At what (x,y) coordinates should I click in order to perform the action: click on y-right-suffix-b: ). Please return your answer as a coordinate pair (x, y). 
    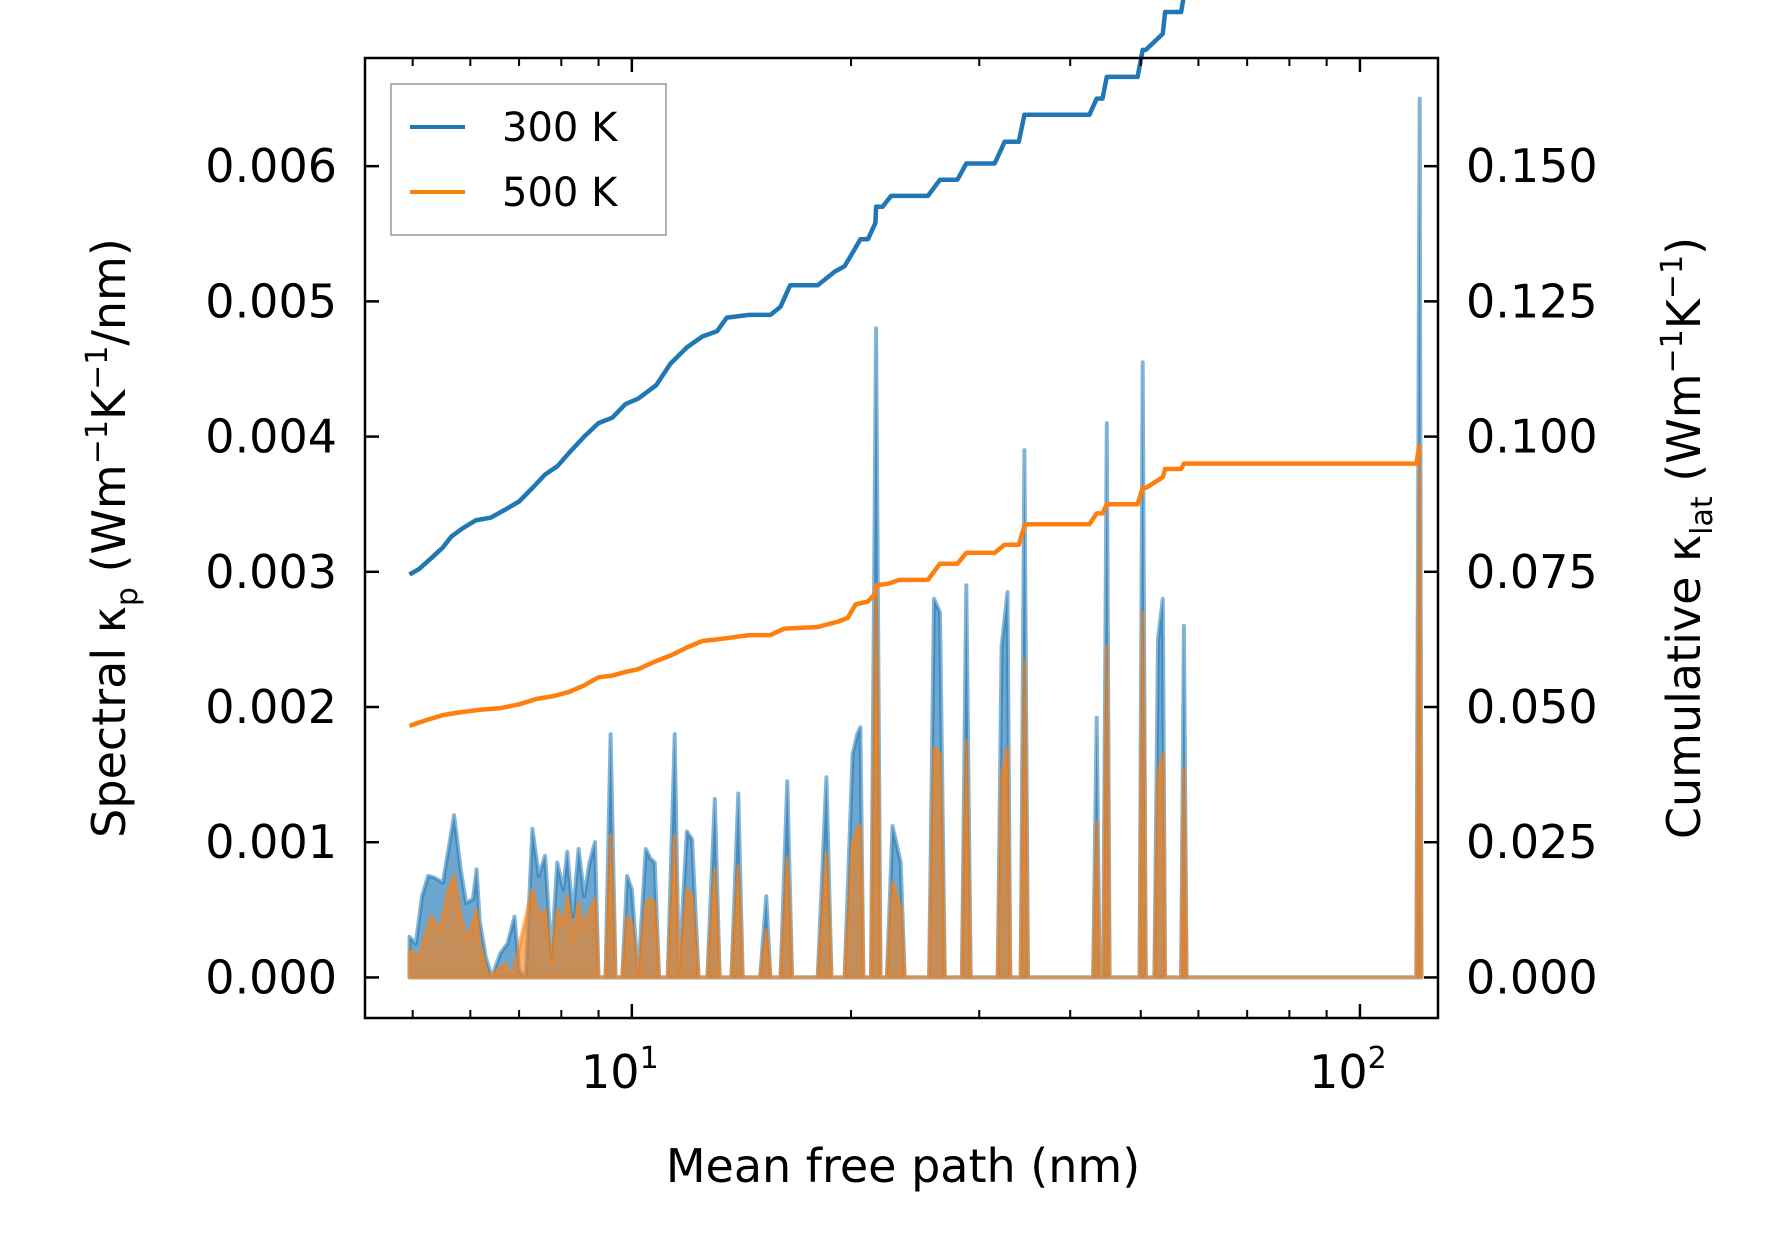
    Looking at the image, I should click on (1684, 246).